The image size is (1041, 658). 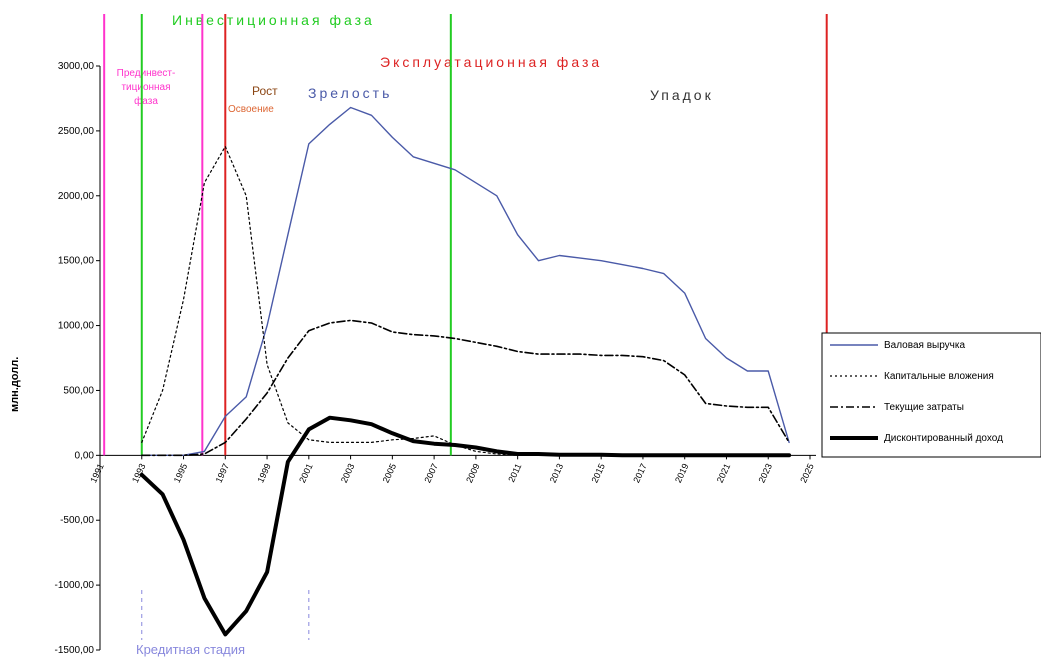 I want to click on series-line-opex, so click(x=465, y=388).